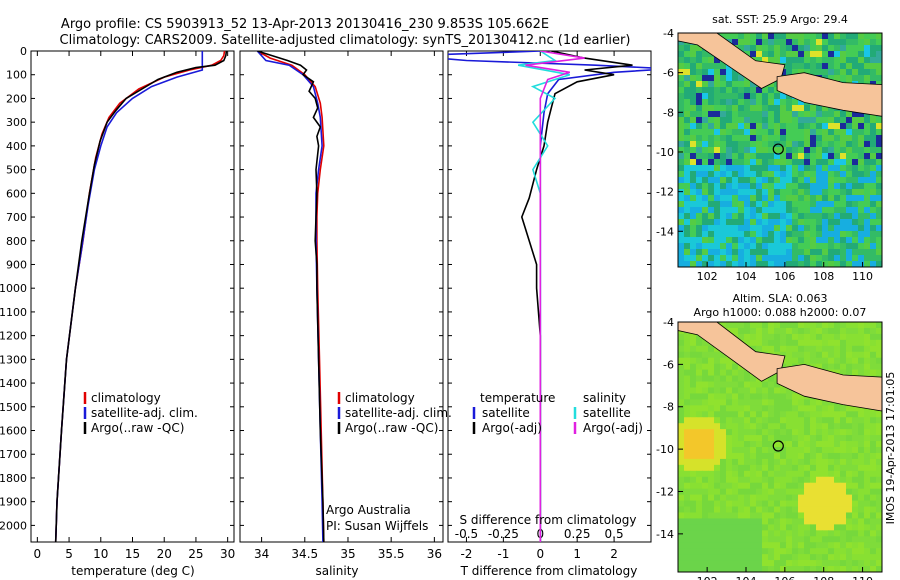 The image size is (900, 580). I want to click on map-y-tick-label: -6, so click(668, 73).